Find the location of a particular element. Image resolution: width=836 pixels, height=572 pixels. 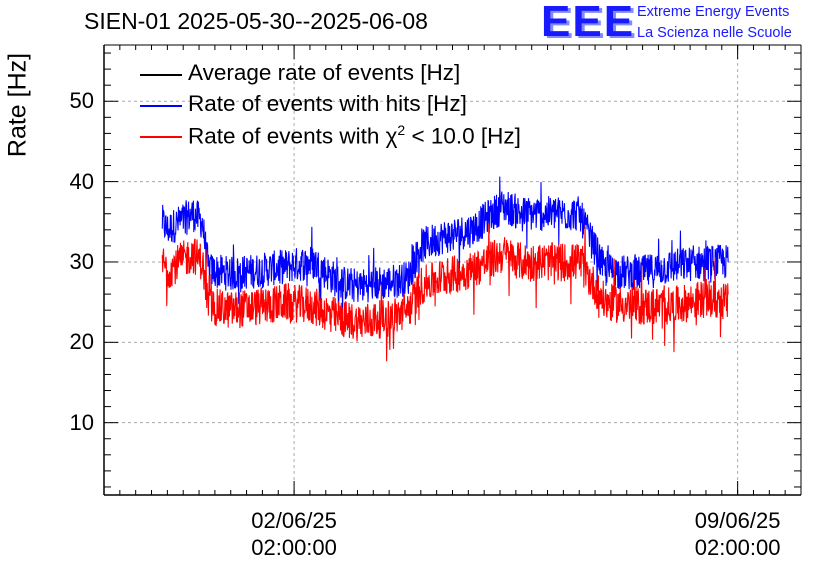

legend-label-average: Average rate of events [Hz] is located at coordinates (324, 72).